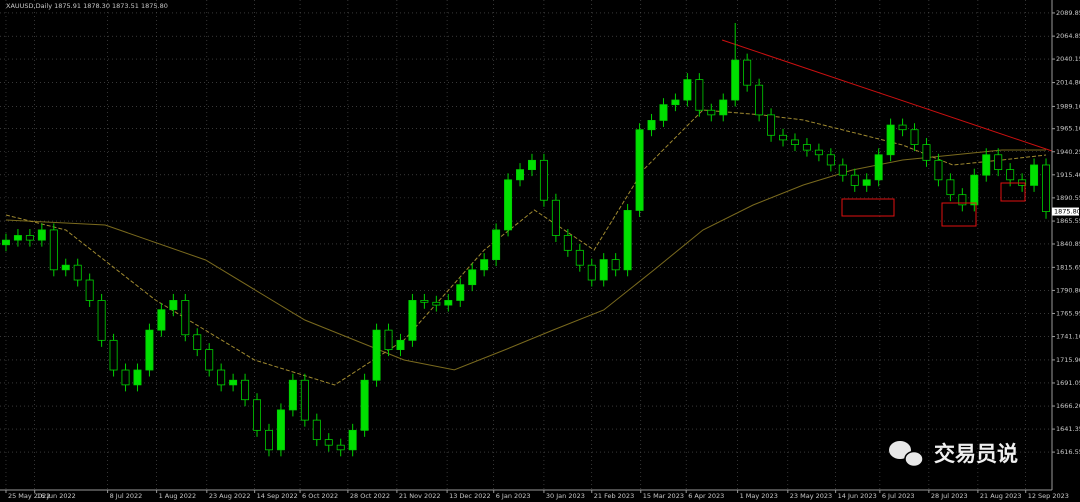 This screenshot has height=502, width=1080. What do you see at coordinates (1068, 429) in the screenshot?
I see `y-tick-label: 1641.35` at bounding box center [1068, 429].